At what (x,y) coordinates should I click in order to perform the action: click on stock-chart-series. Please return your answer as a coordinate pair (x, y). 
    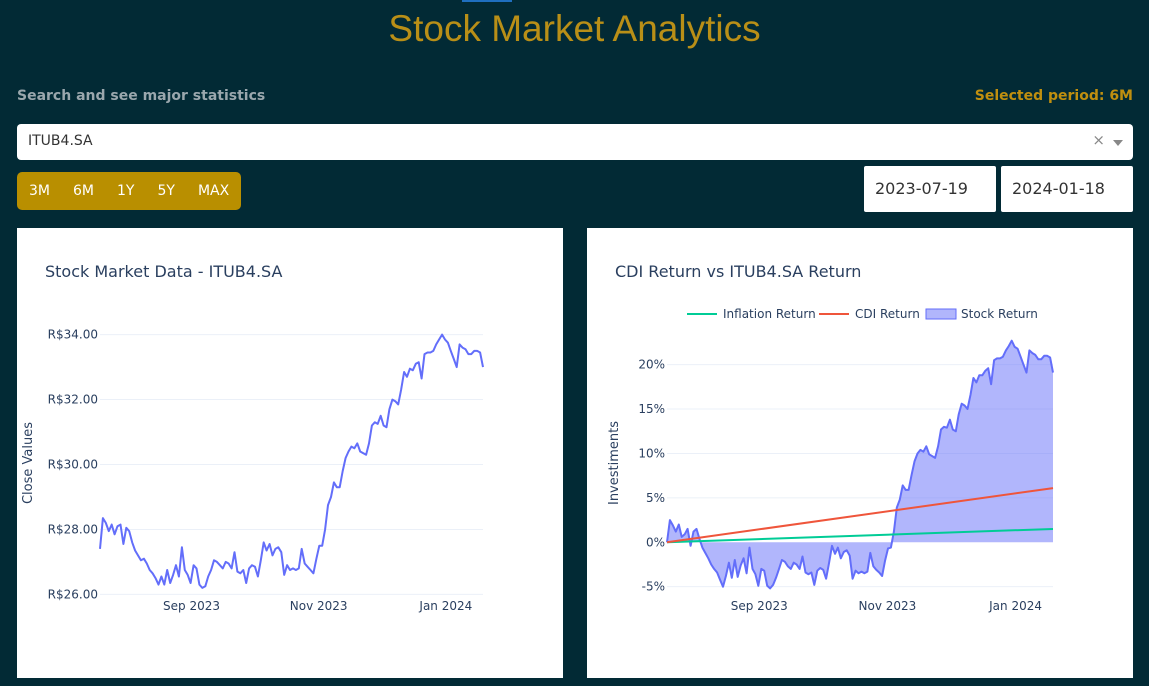
    Looking at the image, I should click on (291, 461).